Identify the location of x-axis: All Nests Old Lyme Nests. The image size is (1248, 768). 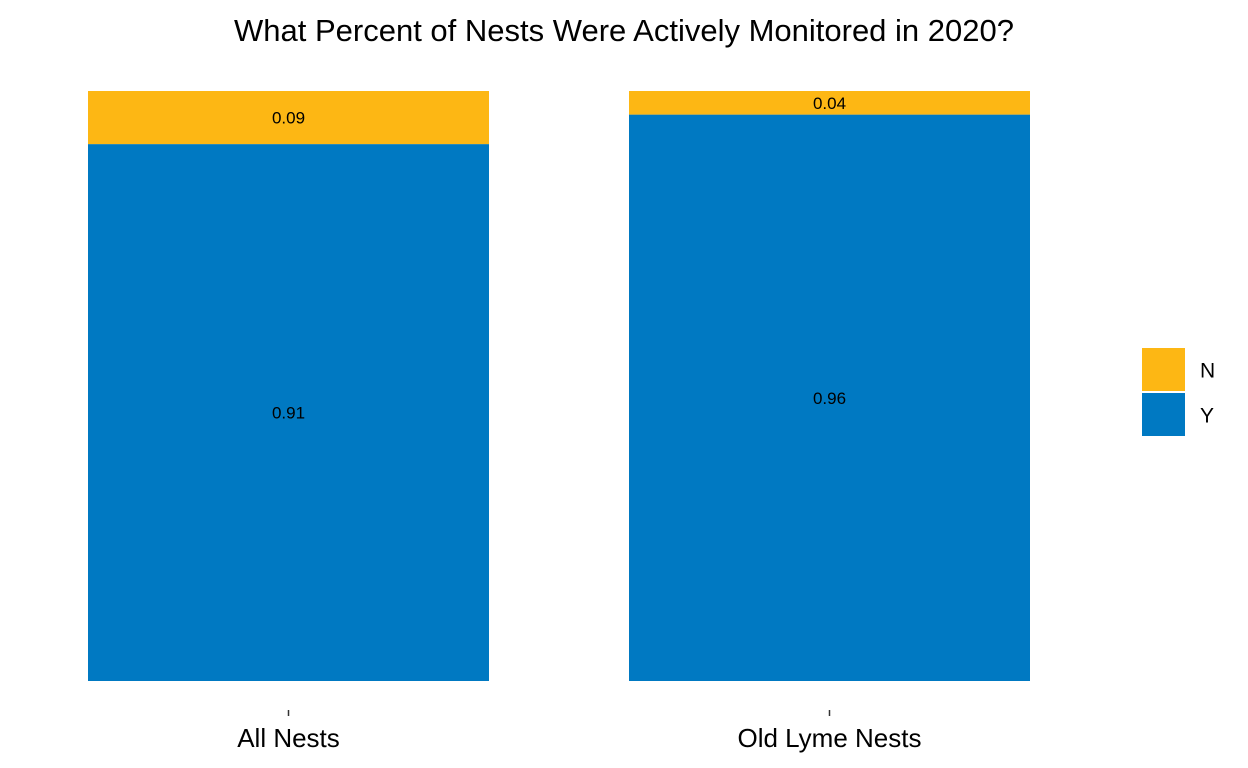
(579, 731).